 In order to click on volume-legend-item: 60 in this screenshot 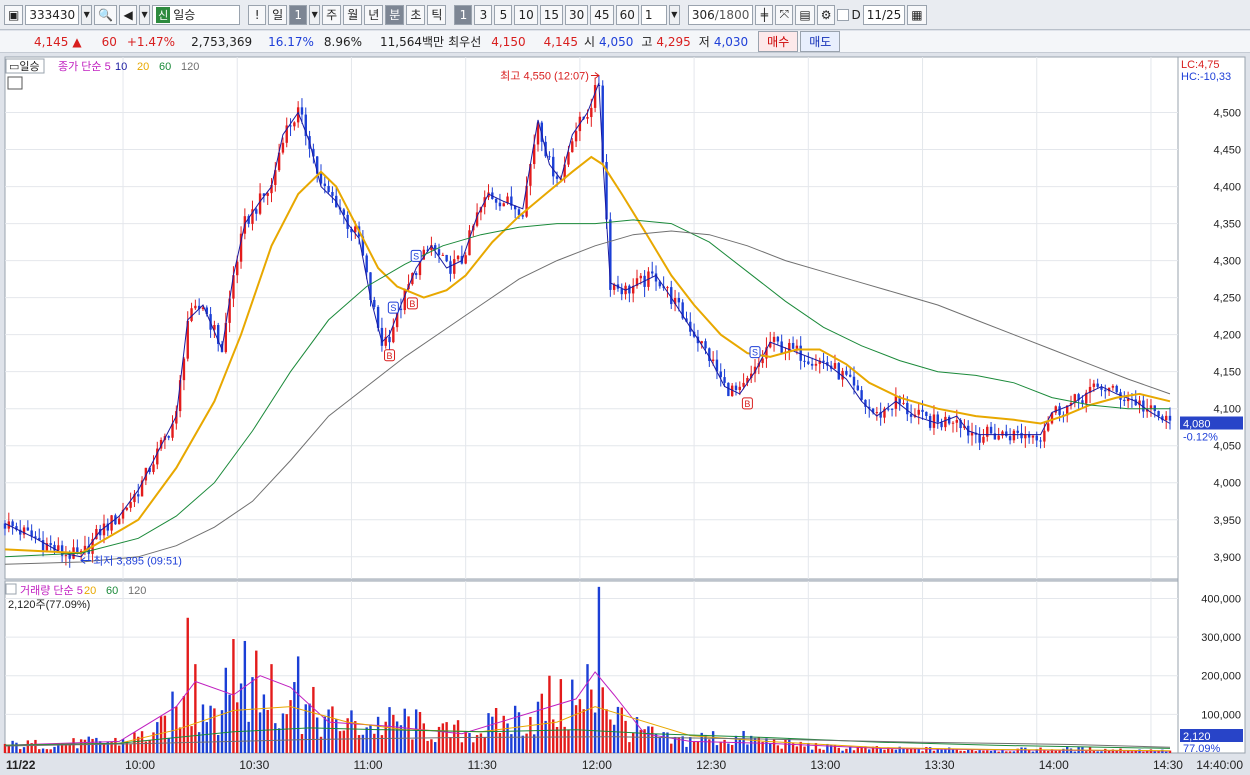, I will do `click(112, 591)`.